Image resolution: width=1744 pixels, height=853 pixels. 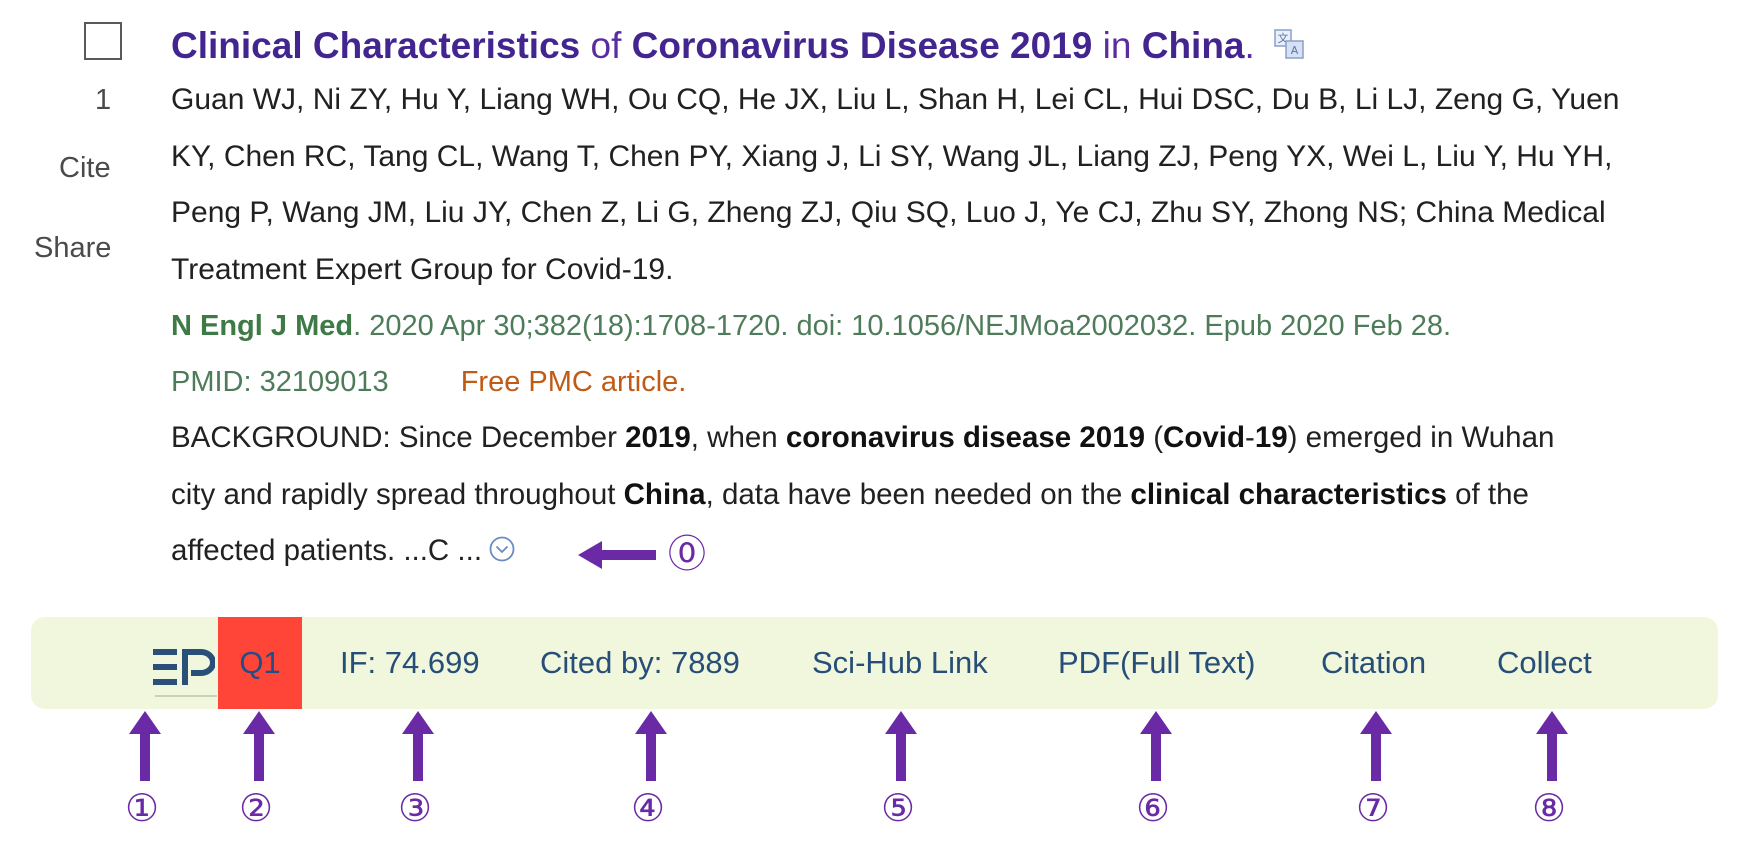 What do you see at coordinates (103, 100) in the screenshot?
I see `result-number: 1` at bounding box center [103, 100].